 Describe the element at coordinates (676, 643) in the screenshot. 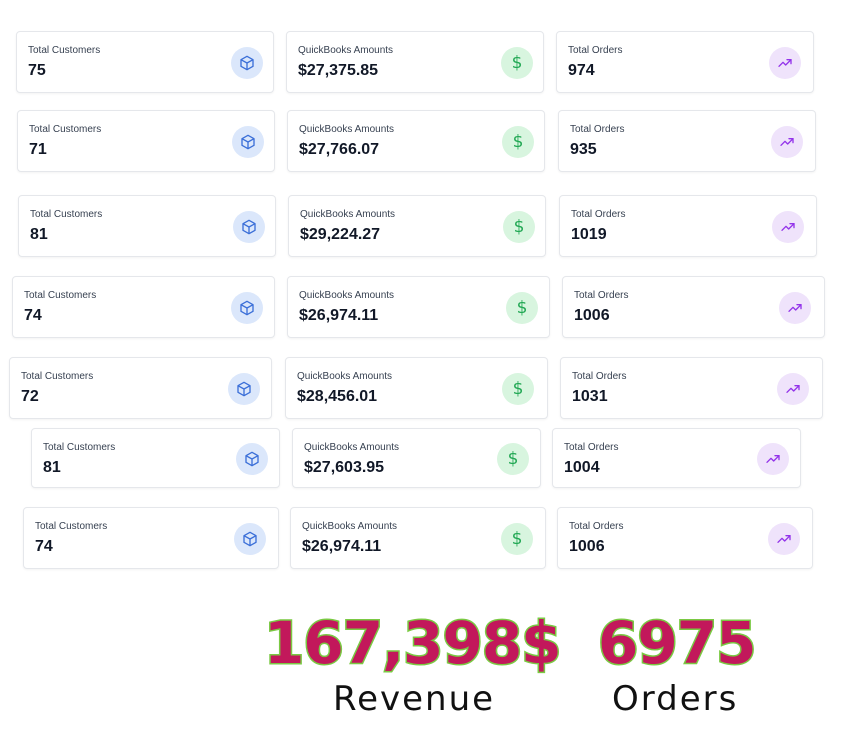

I see `orders-total: 6975` at that location.